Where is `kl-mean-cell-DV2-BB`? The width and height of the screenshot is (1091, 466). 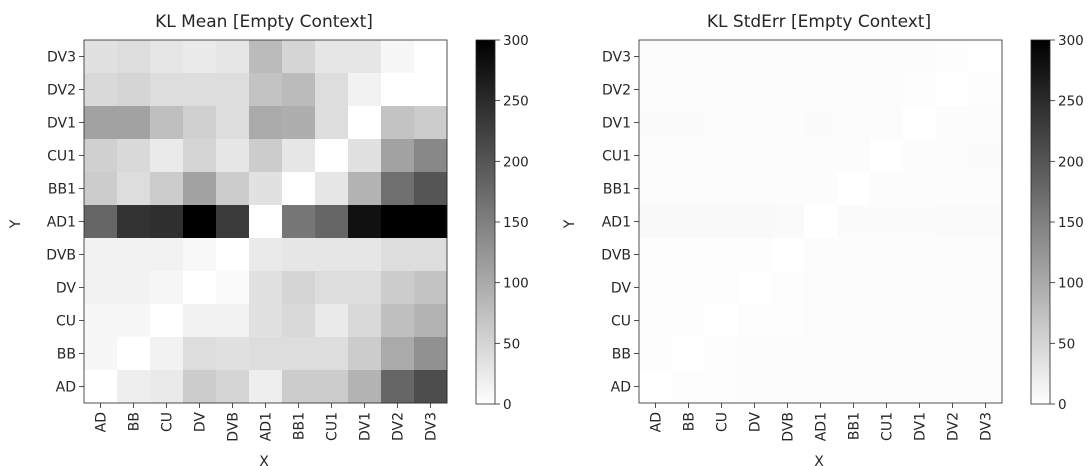
kl-mean-cell-DV2-BB is located at coordinates (134, 90).